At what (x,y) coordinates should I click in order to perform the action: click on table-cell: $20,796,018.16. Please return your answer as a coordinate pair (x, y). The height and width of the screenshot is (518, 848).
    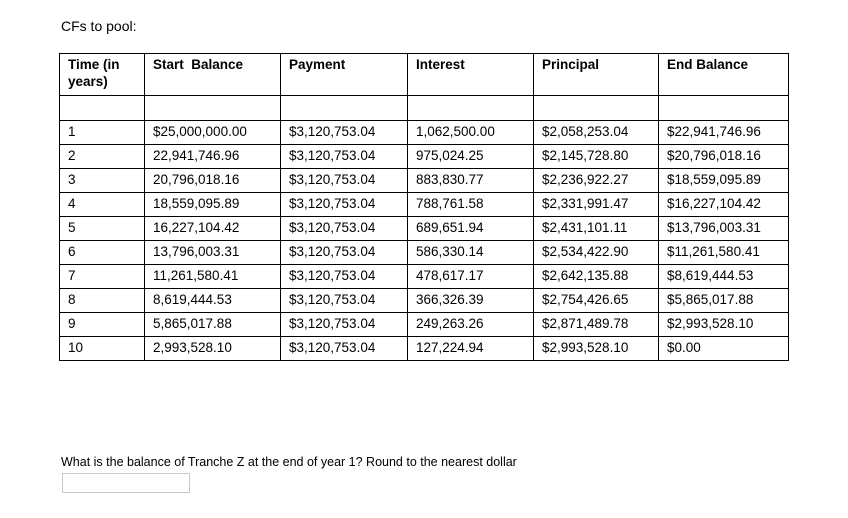
    Looking at the image, I should click on (723, 156).